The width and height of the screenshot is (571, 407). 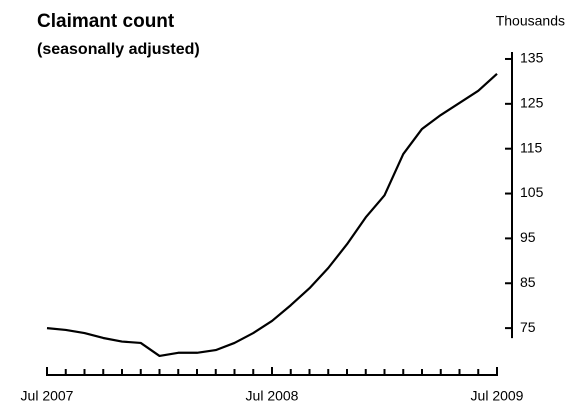 I want to click on chart-subtitle: (seasonally adjusted), so click(x=118, y=49).